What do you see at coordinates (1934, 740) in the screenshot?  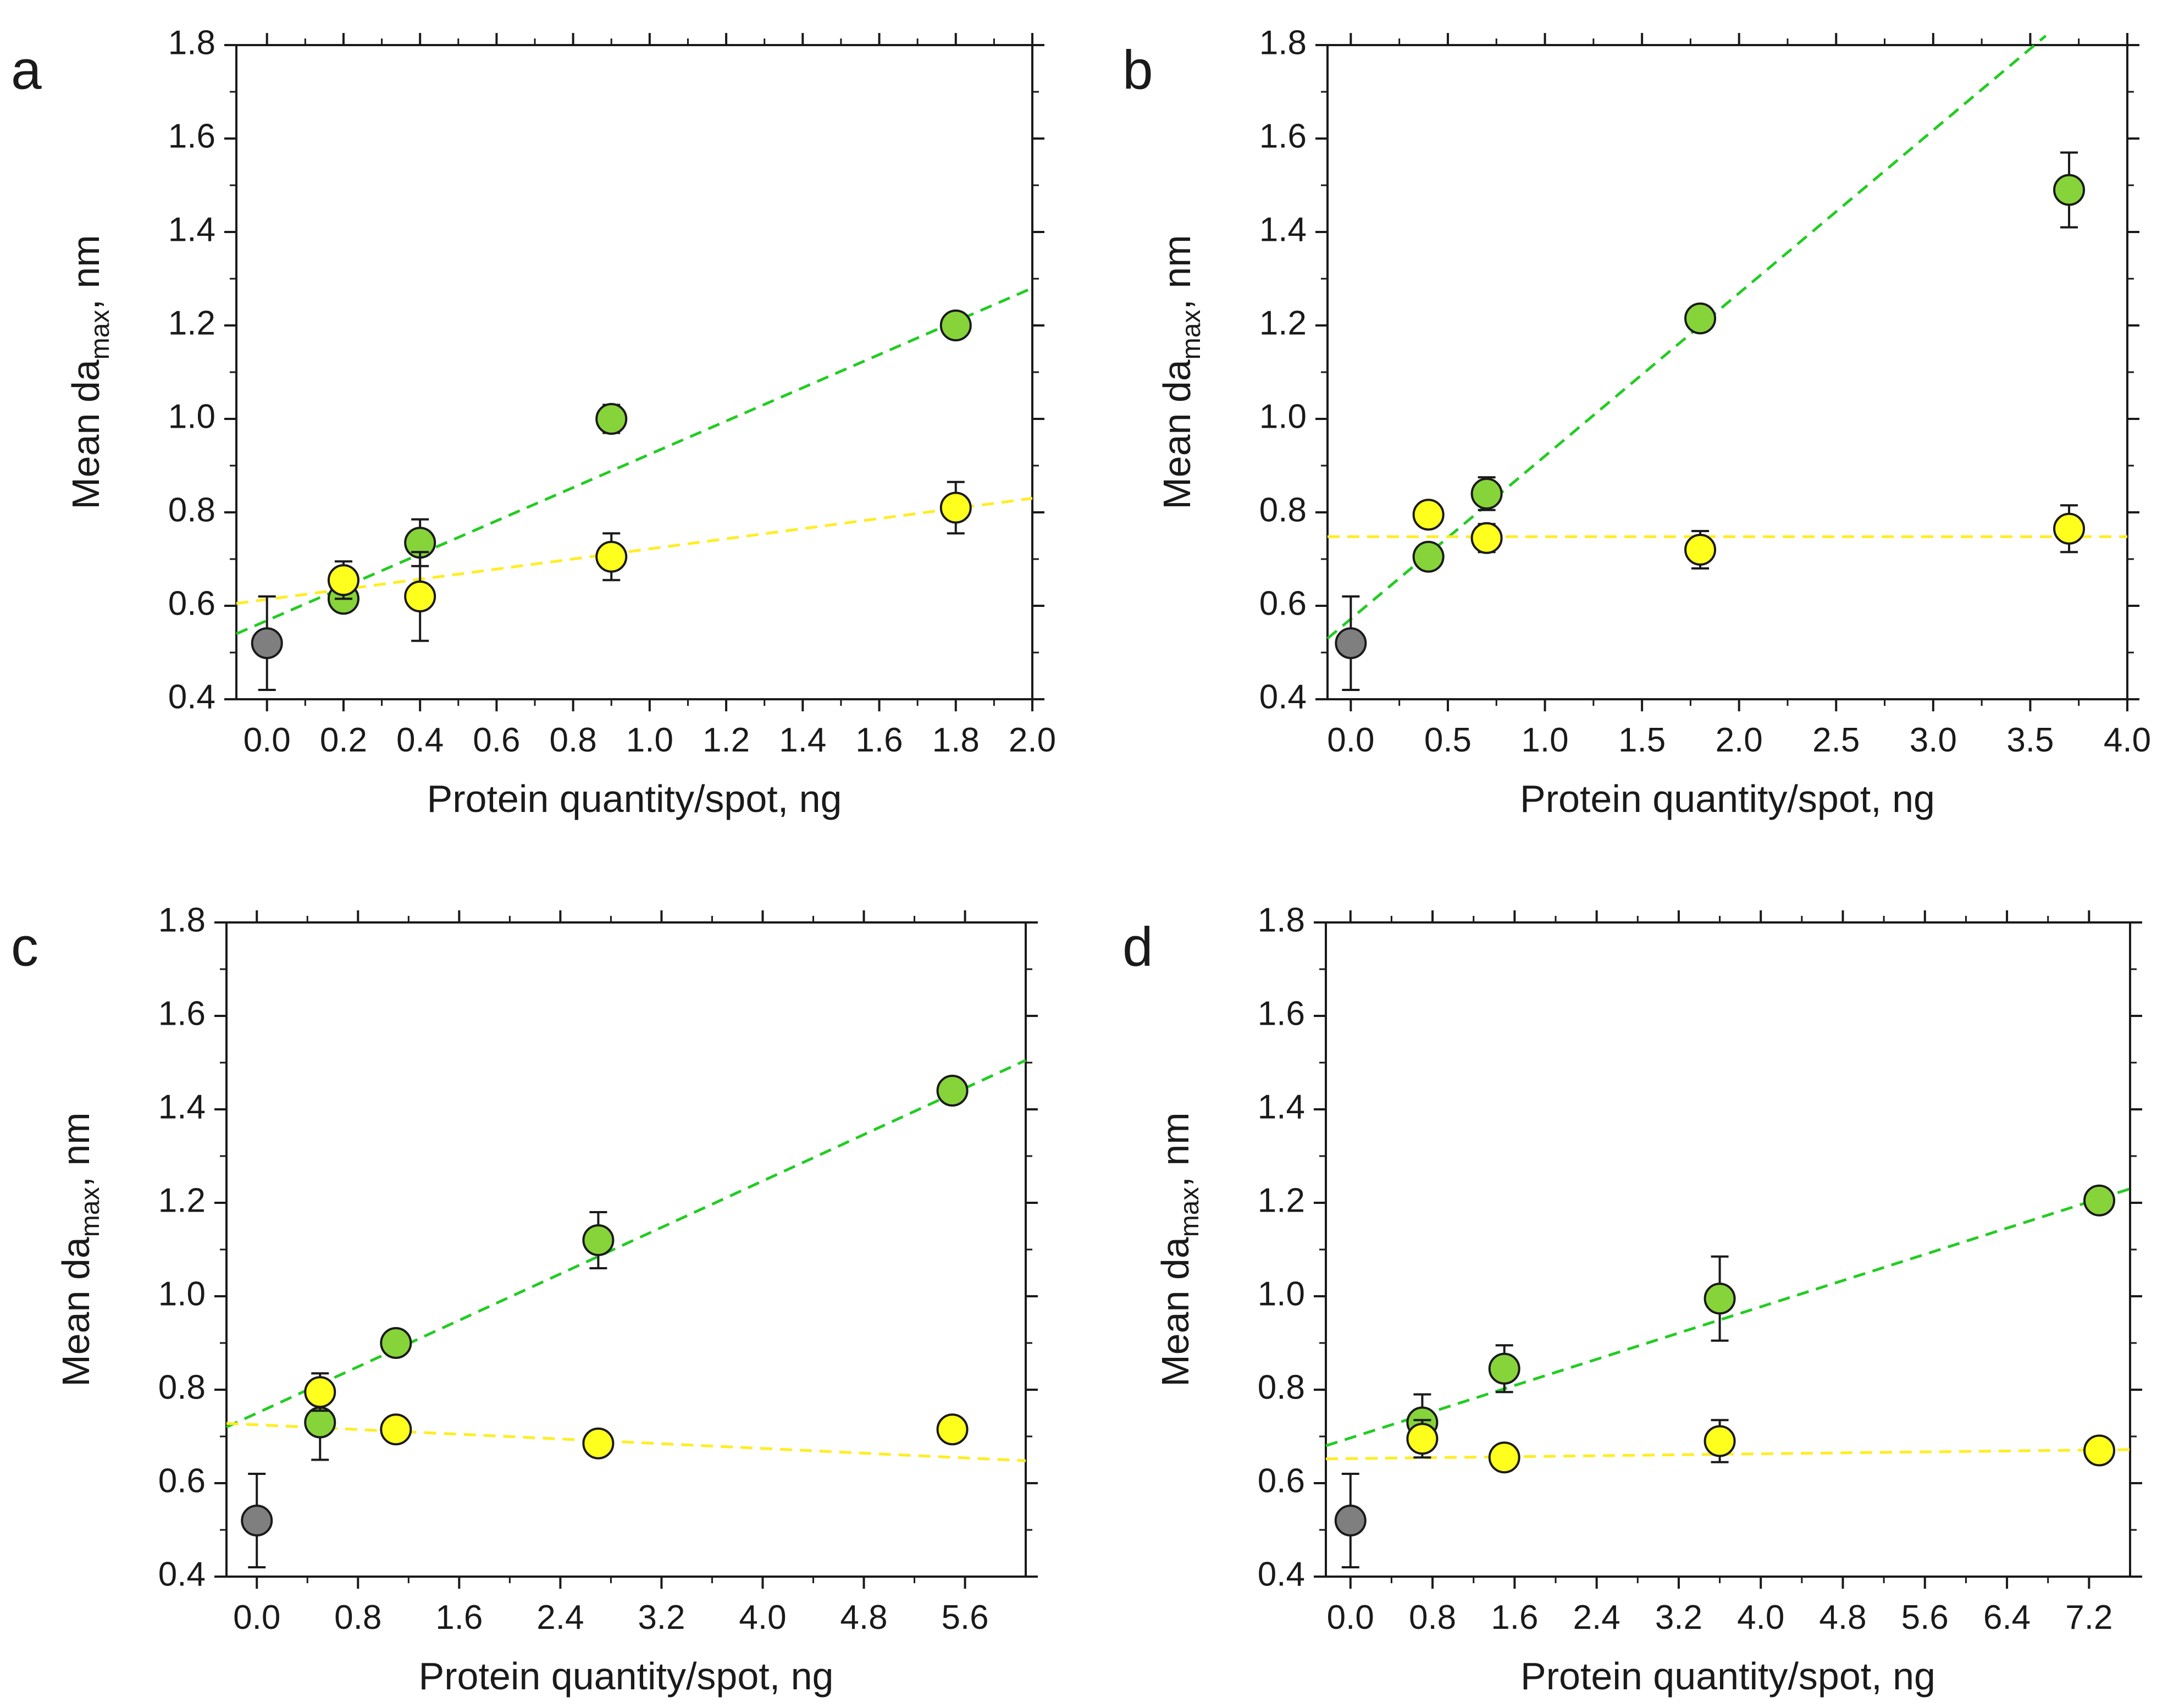 I see `x-tick-label: 3.0` at bounding box center [1934, 740].